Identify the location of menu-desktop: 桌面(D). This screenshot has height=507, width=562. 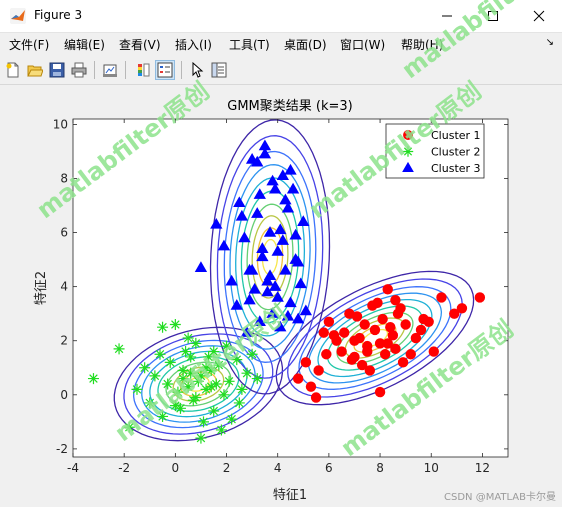
(305, 45).